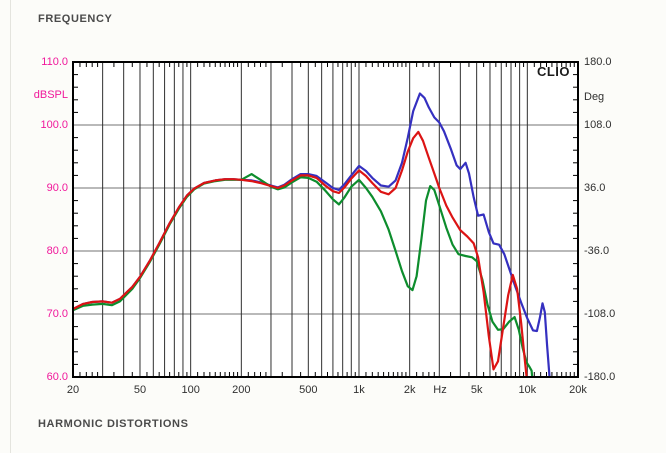  I want to click on y-right-axis-unit: Deg, so click(594, 97).